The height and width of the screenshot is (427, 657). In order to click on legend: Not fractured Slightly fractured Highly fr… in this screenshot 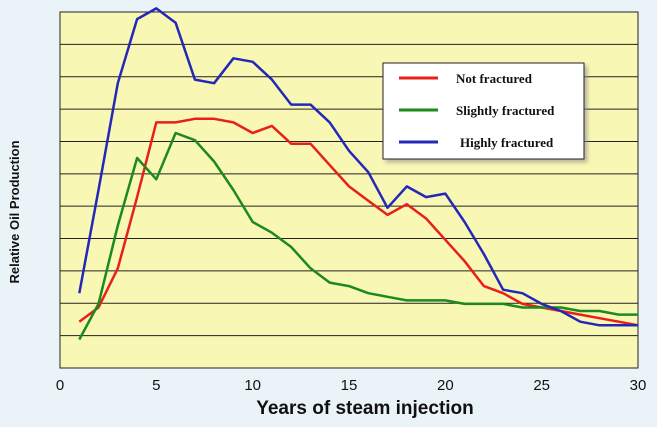, I will do `click(483, 111)`.